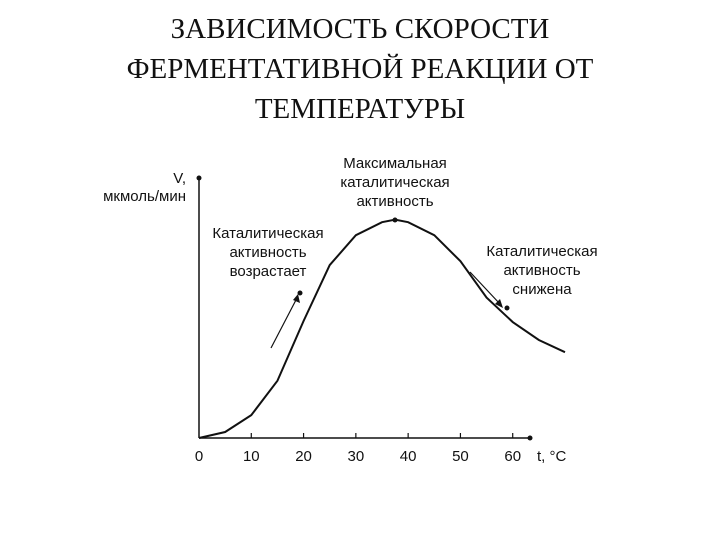 This screenshot has height=540, width=720. Describe the element at coordinates (303, 456) in the screenshot. I see `x-tick-label: 20` at that location.